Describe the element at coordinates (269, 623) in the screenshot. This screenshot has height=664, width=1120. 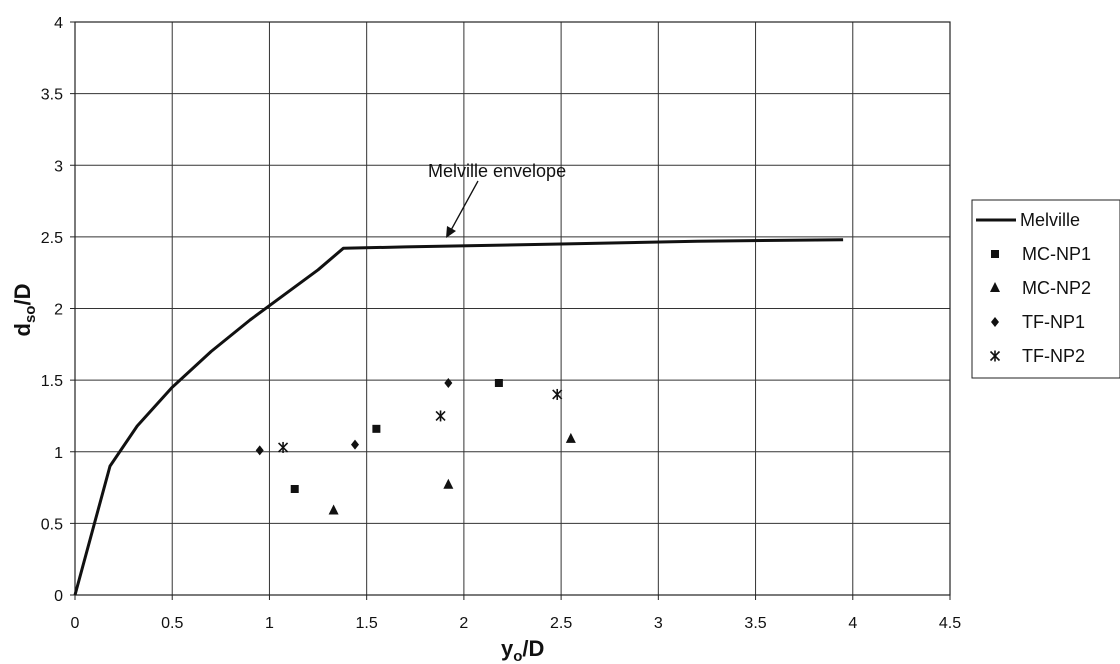
I see `x-tick-label: 1` at that location.